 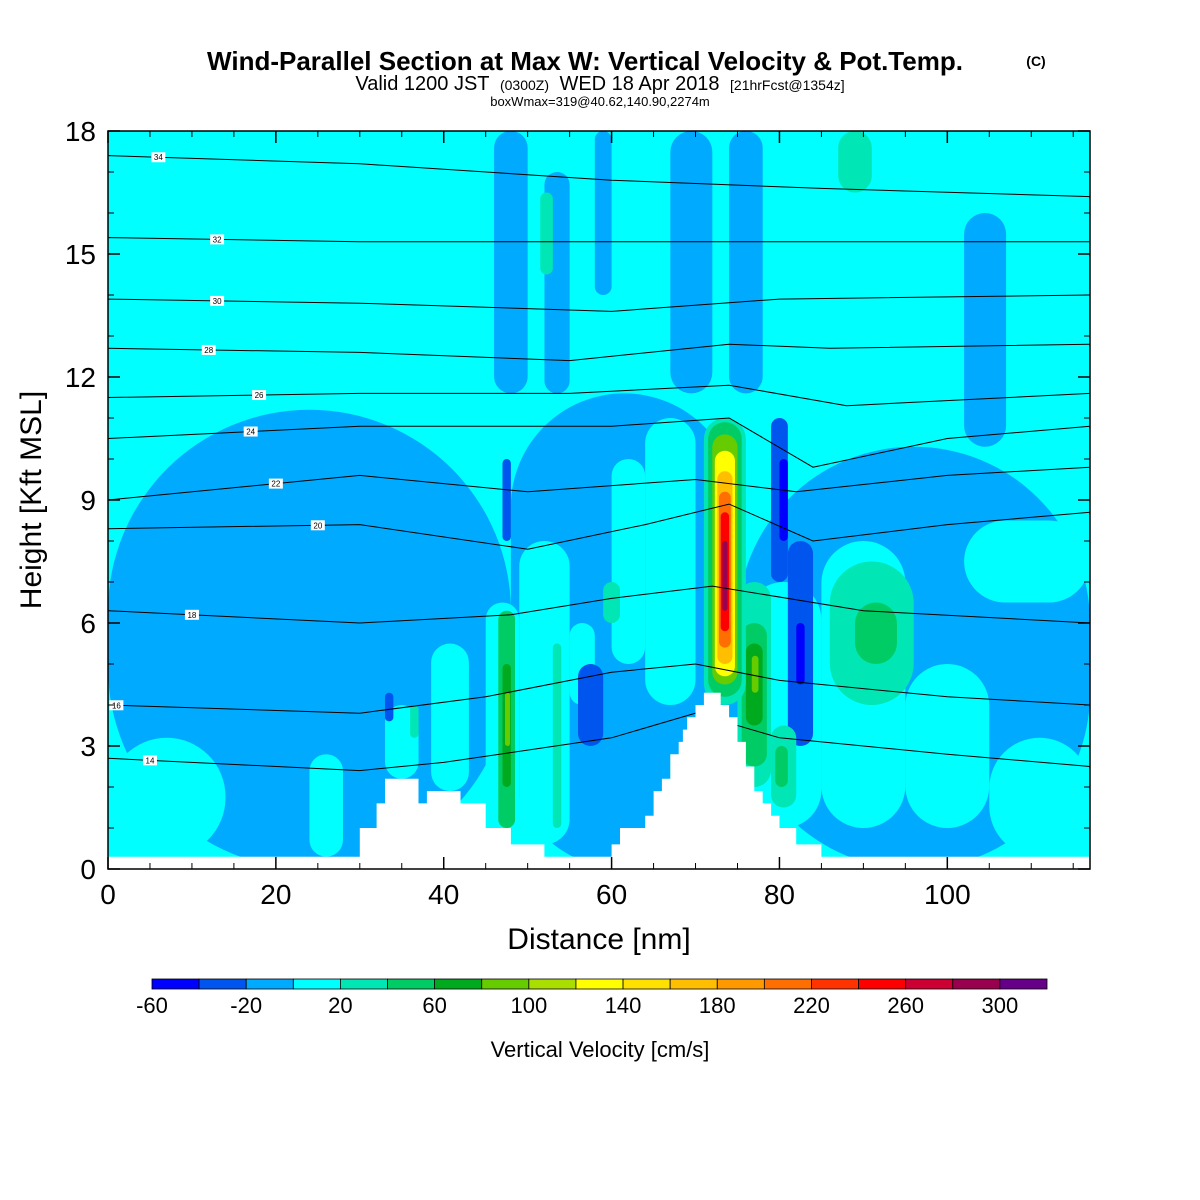 What do you see at coordinates (31, 500) in the screenshot?
I see `y-axis-label: Height [Kft MSL]` at bounding box center [31, 500].